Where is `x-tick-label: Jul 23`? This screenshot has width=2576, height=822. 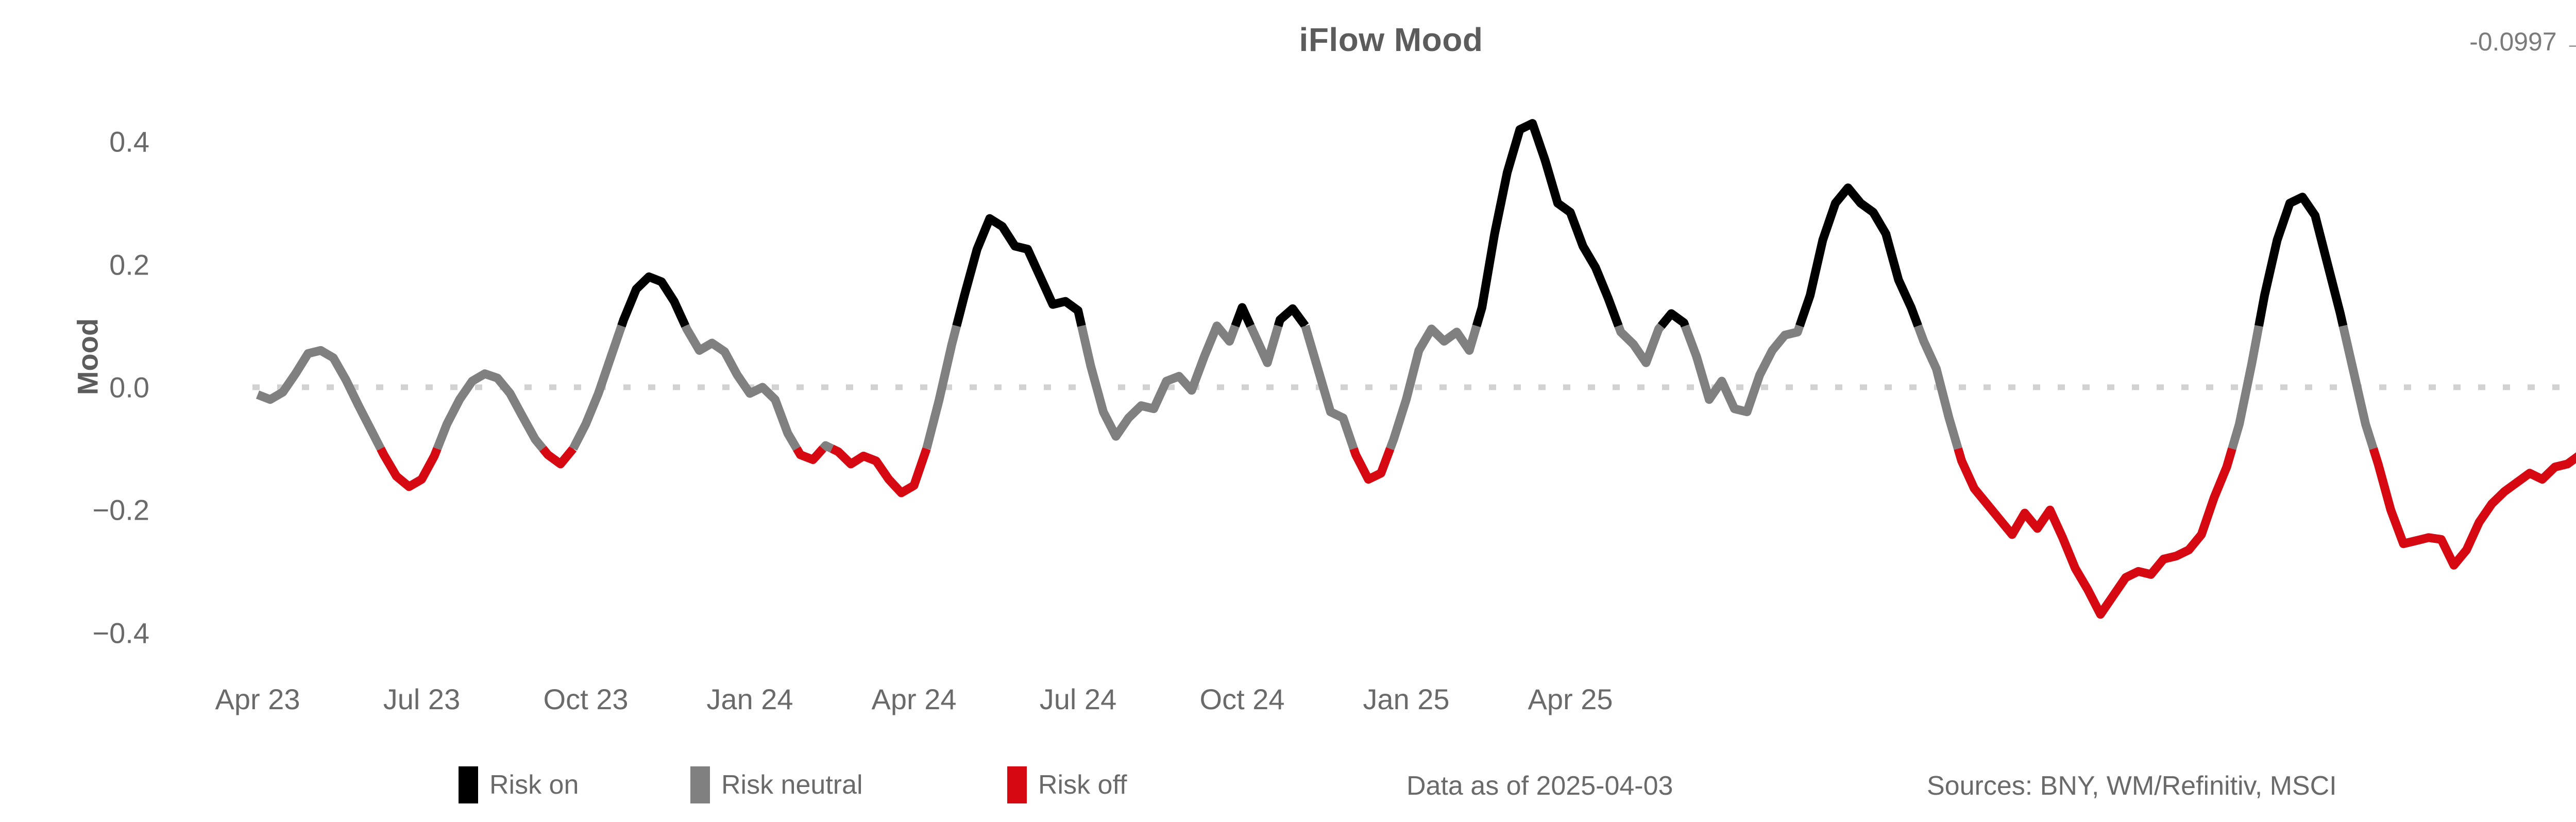
x-tick-label: Jul 23 is located at coordinates (422, 699).